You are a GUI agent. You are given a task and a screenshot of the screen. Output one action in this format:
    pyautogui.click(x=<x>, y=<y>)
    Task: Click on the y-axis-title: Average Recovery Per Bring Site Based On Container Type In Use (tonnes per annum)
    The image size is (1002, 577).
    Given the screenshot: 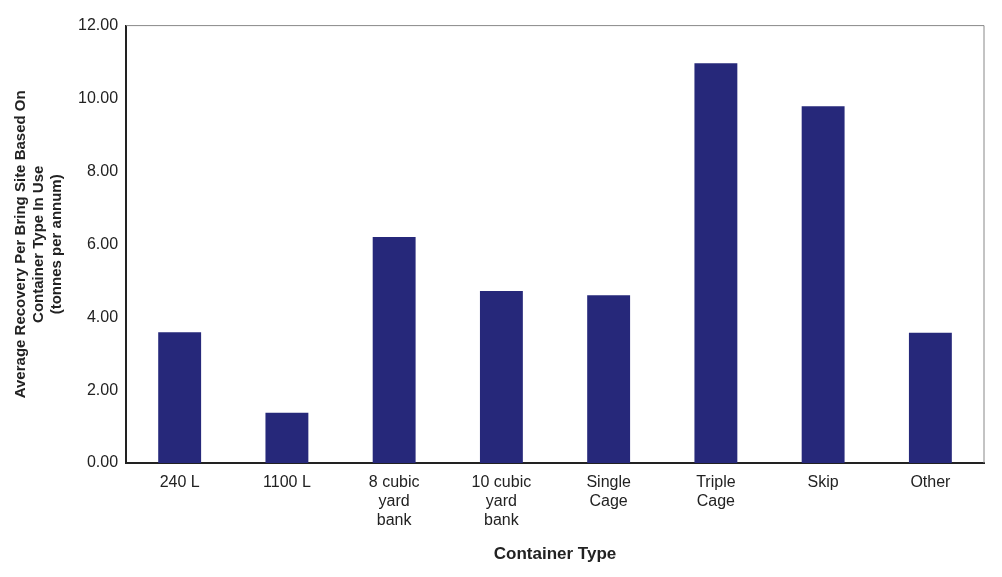 What is the action you would take?
    pyautogui.click(x=38, y=244)
    